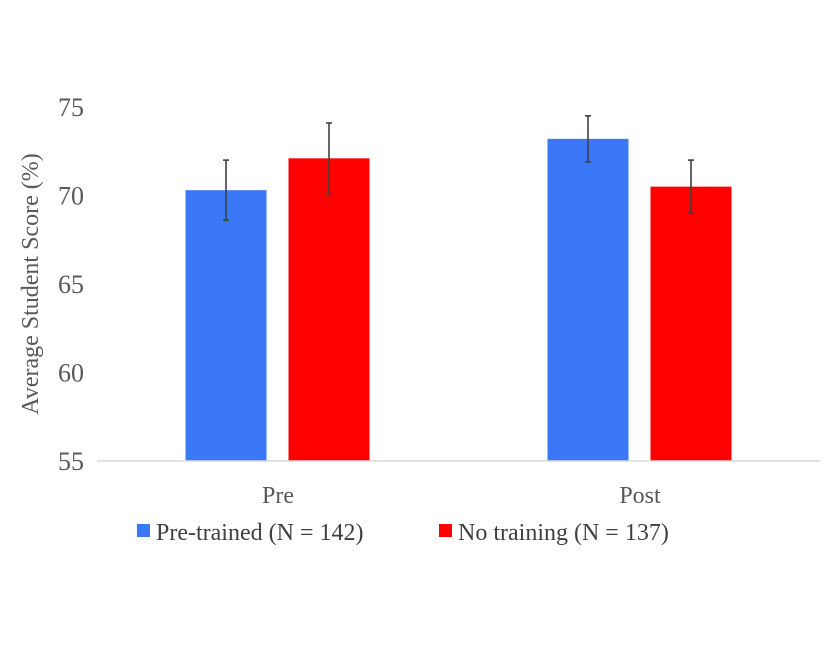 Image resolution: width=830 pixels, height=647 pixels. Describe the element at coordinates (71, 461) in the screenshot. I see `y-tick-label: 55` at that location.